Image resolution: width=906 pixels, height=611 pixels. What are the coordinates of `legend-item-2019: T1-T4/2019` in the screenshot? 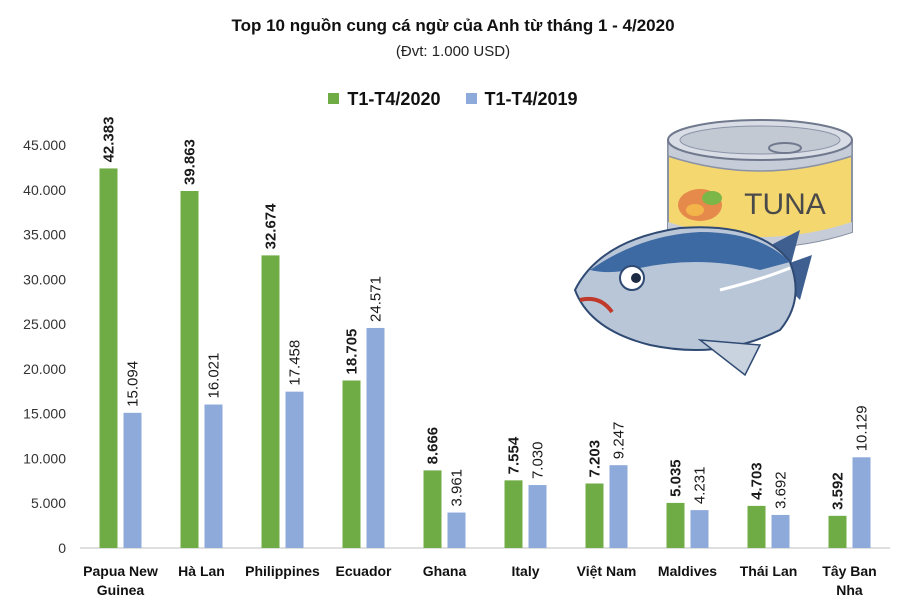 It's located at (521, 99).